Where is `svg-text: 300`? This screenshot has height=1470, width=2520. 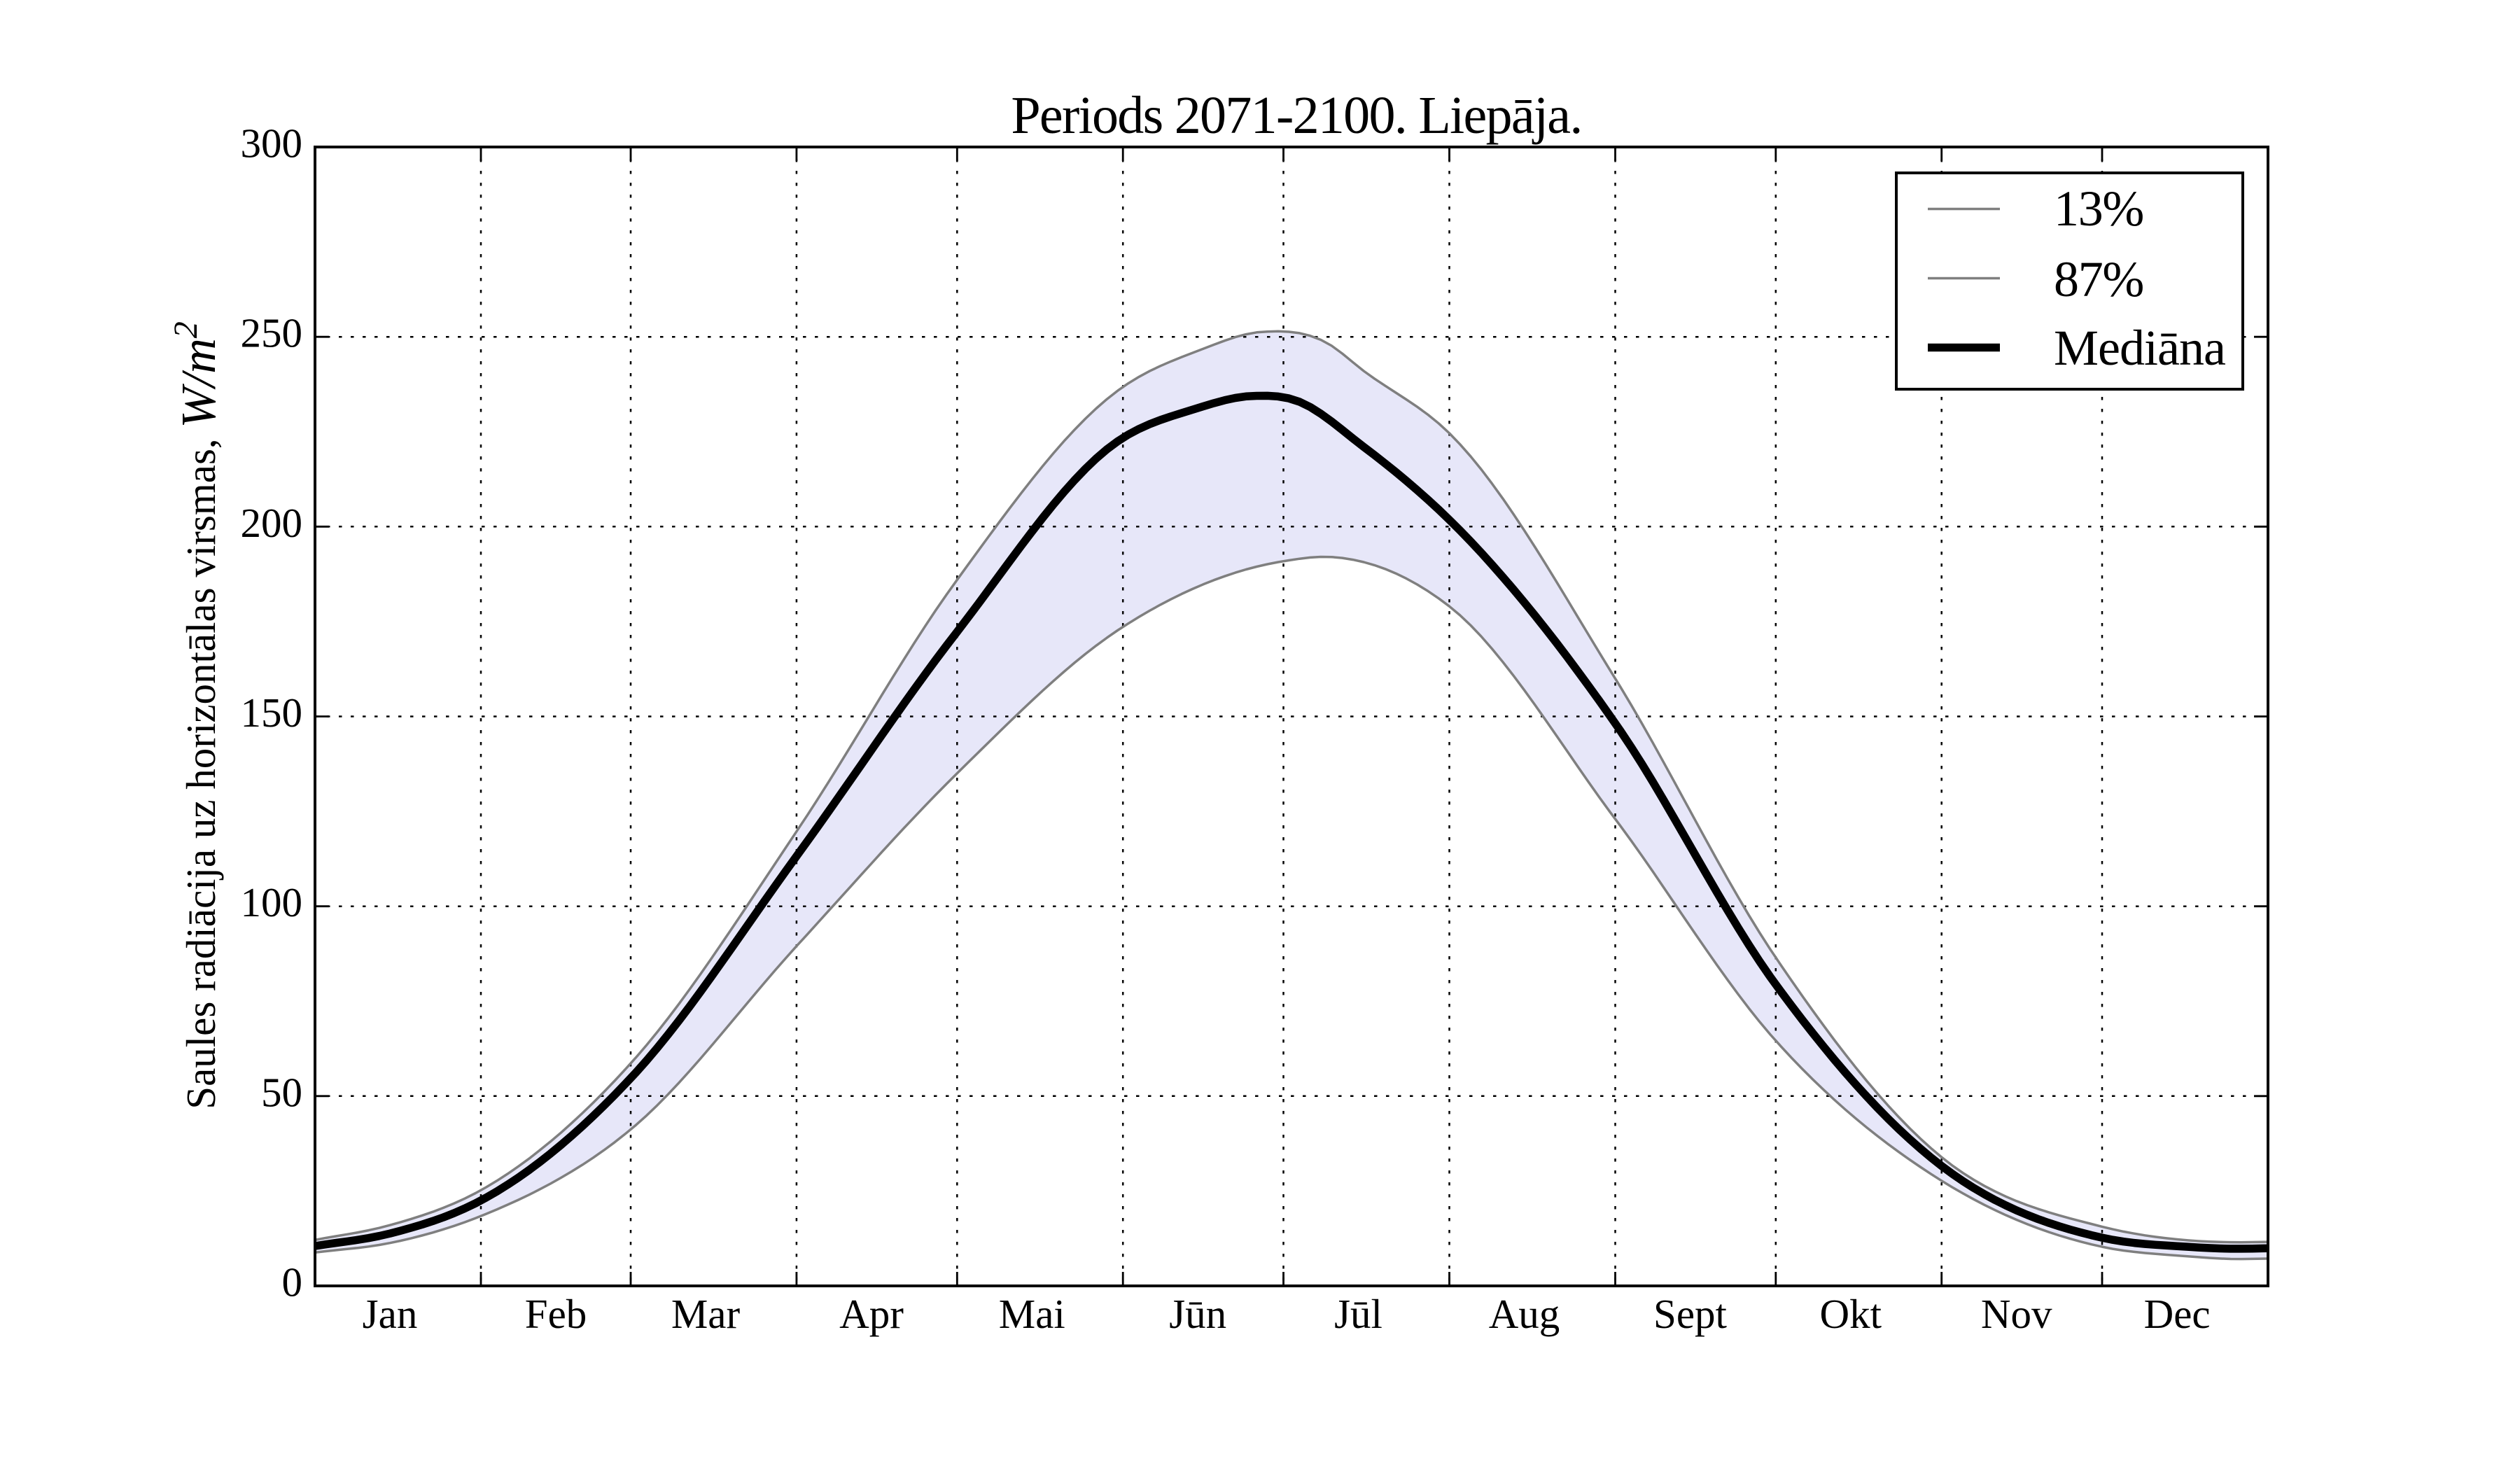
svg-text: 300 is located at coordinates (272, 143).